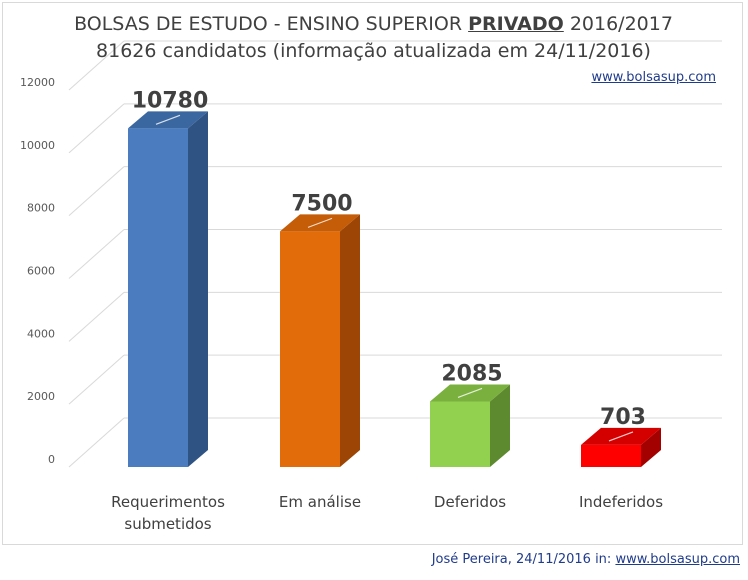 Image resolution: width=748 pixels, height=580 pixels. Describe the element at coordinates (168, 502) in the screenshot. I see `x-category-label: Requerimentos` at that location.